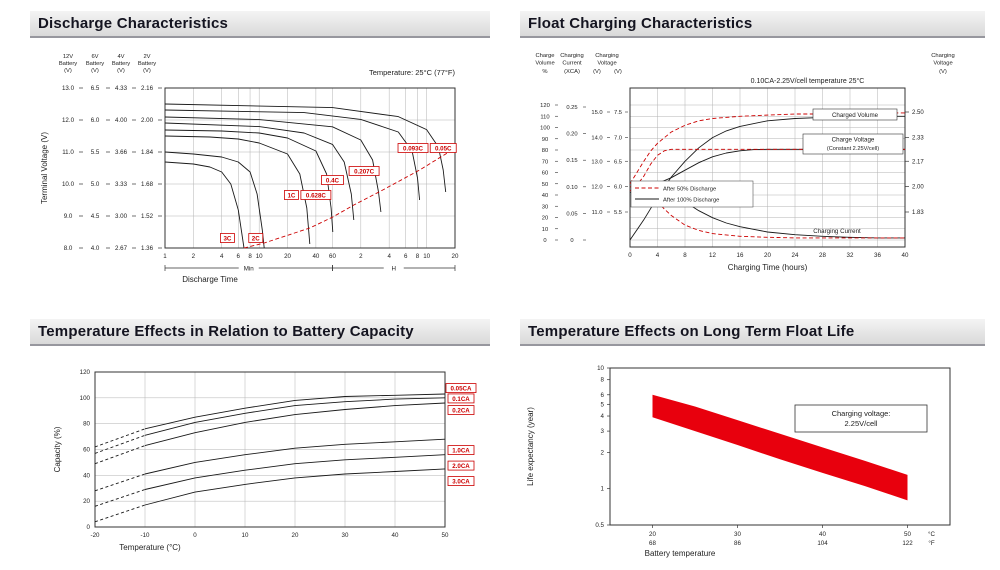  I want to click on svg-text: 3.00, so click(121, 216).